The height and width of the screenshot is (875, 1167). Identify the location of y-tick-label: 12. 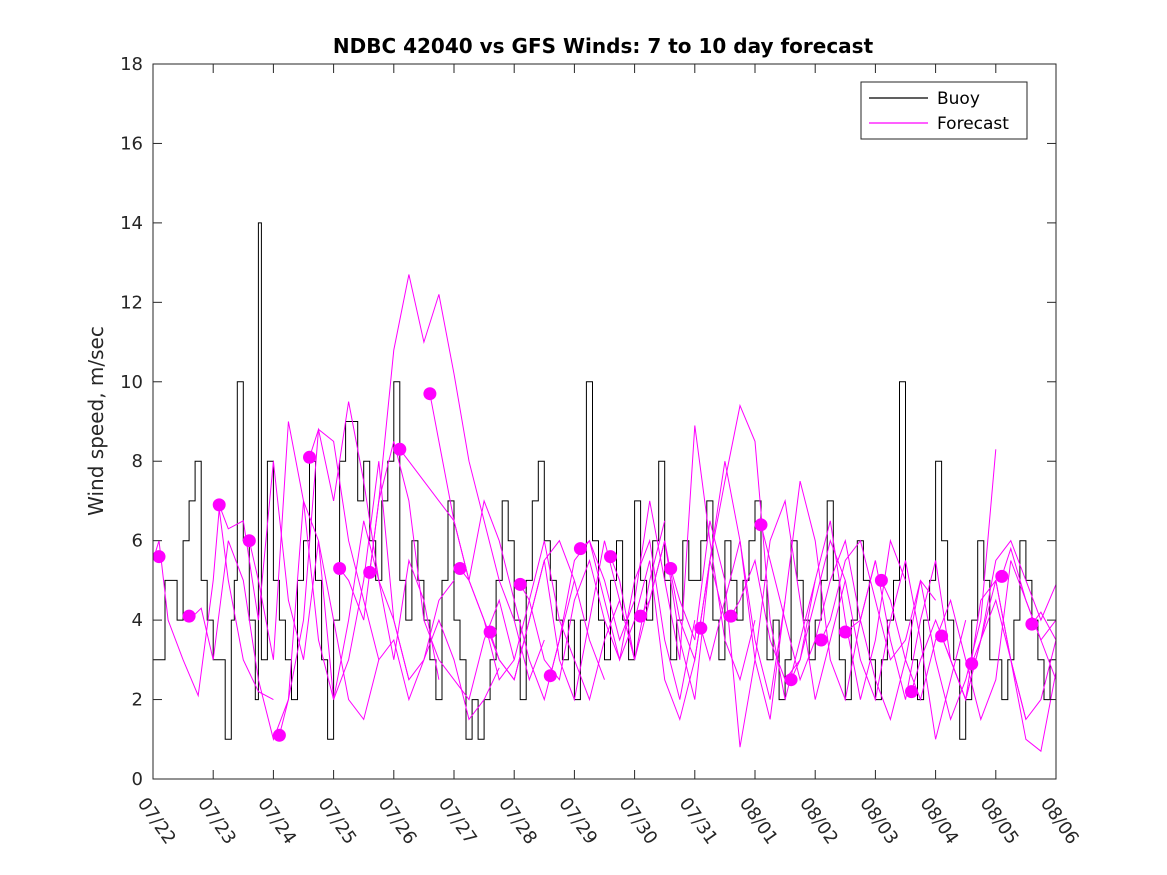
(131, 302).